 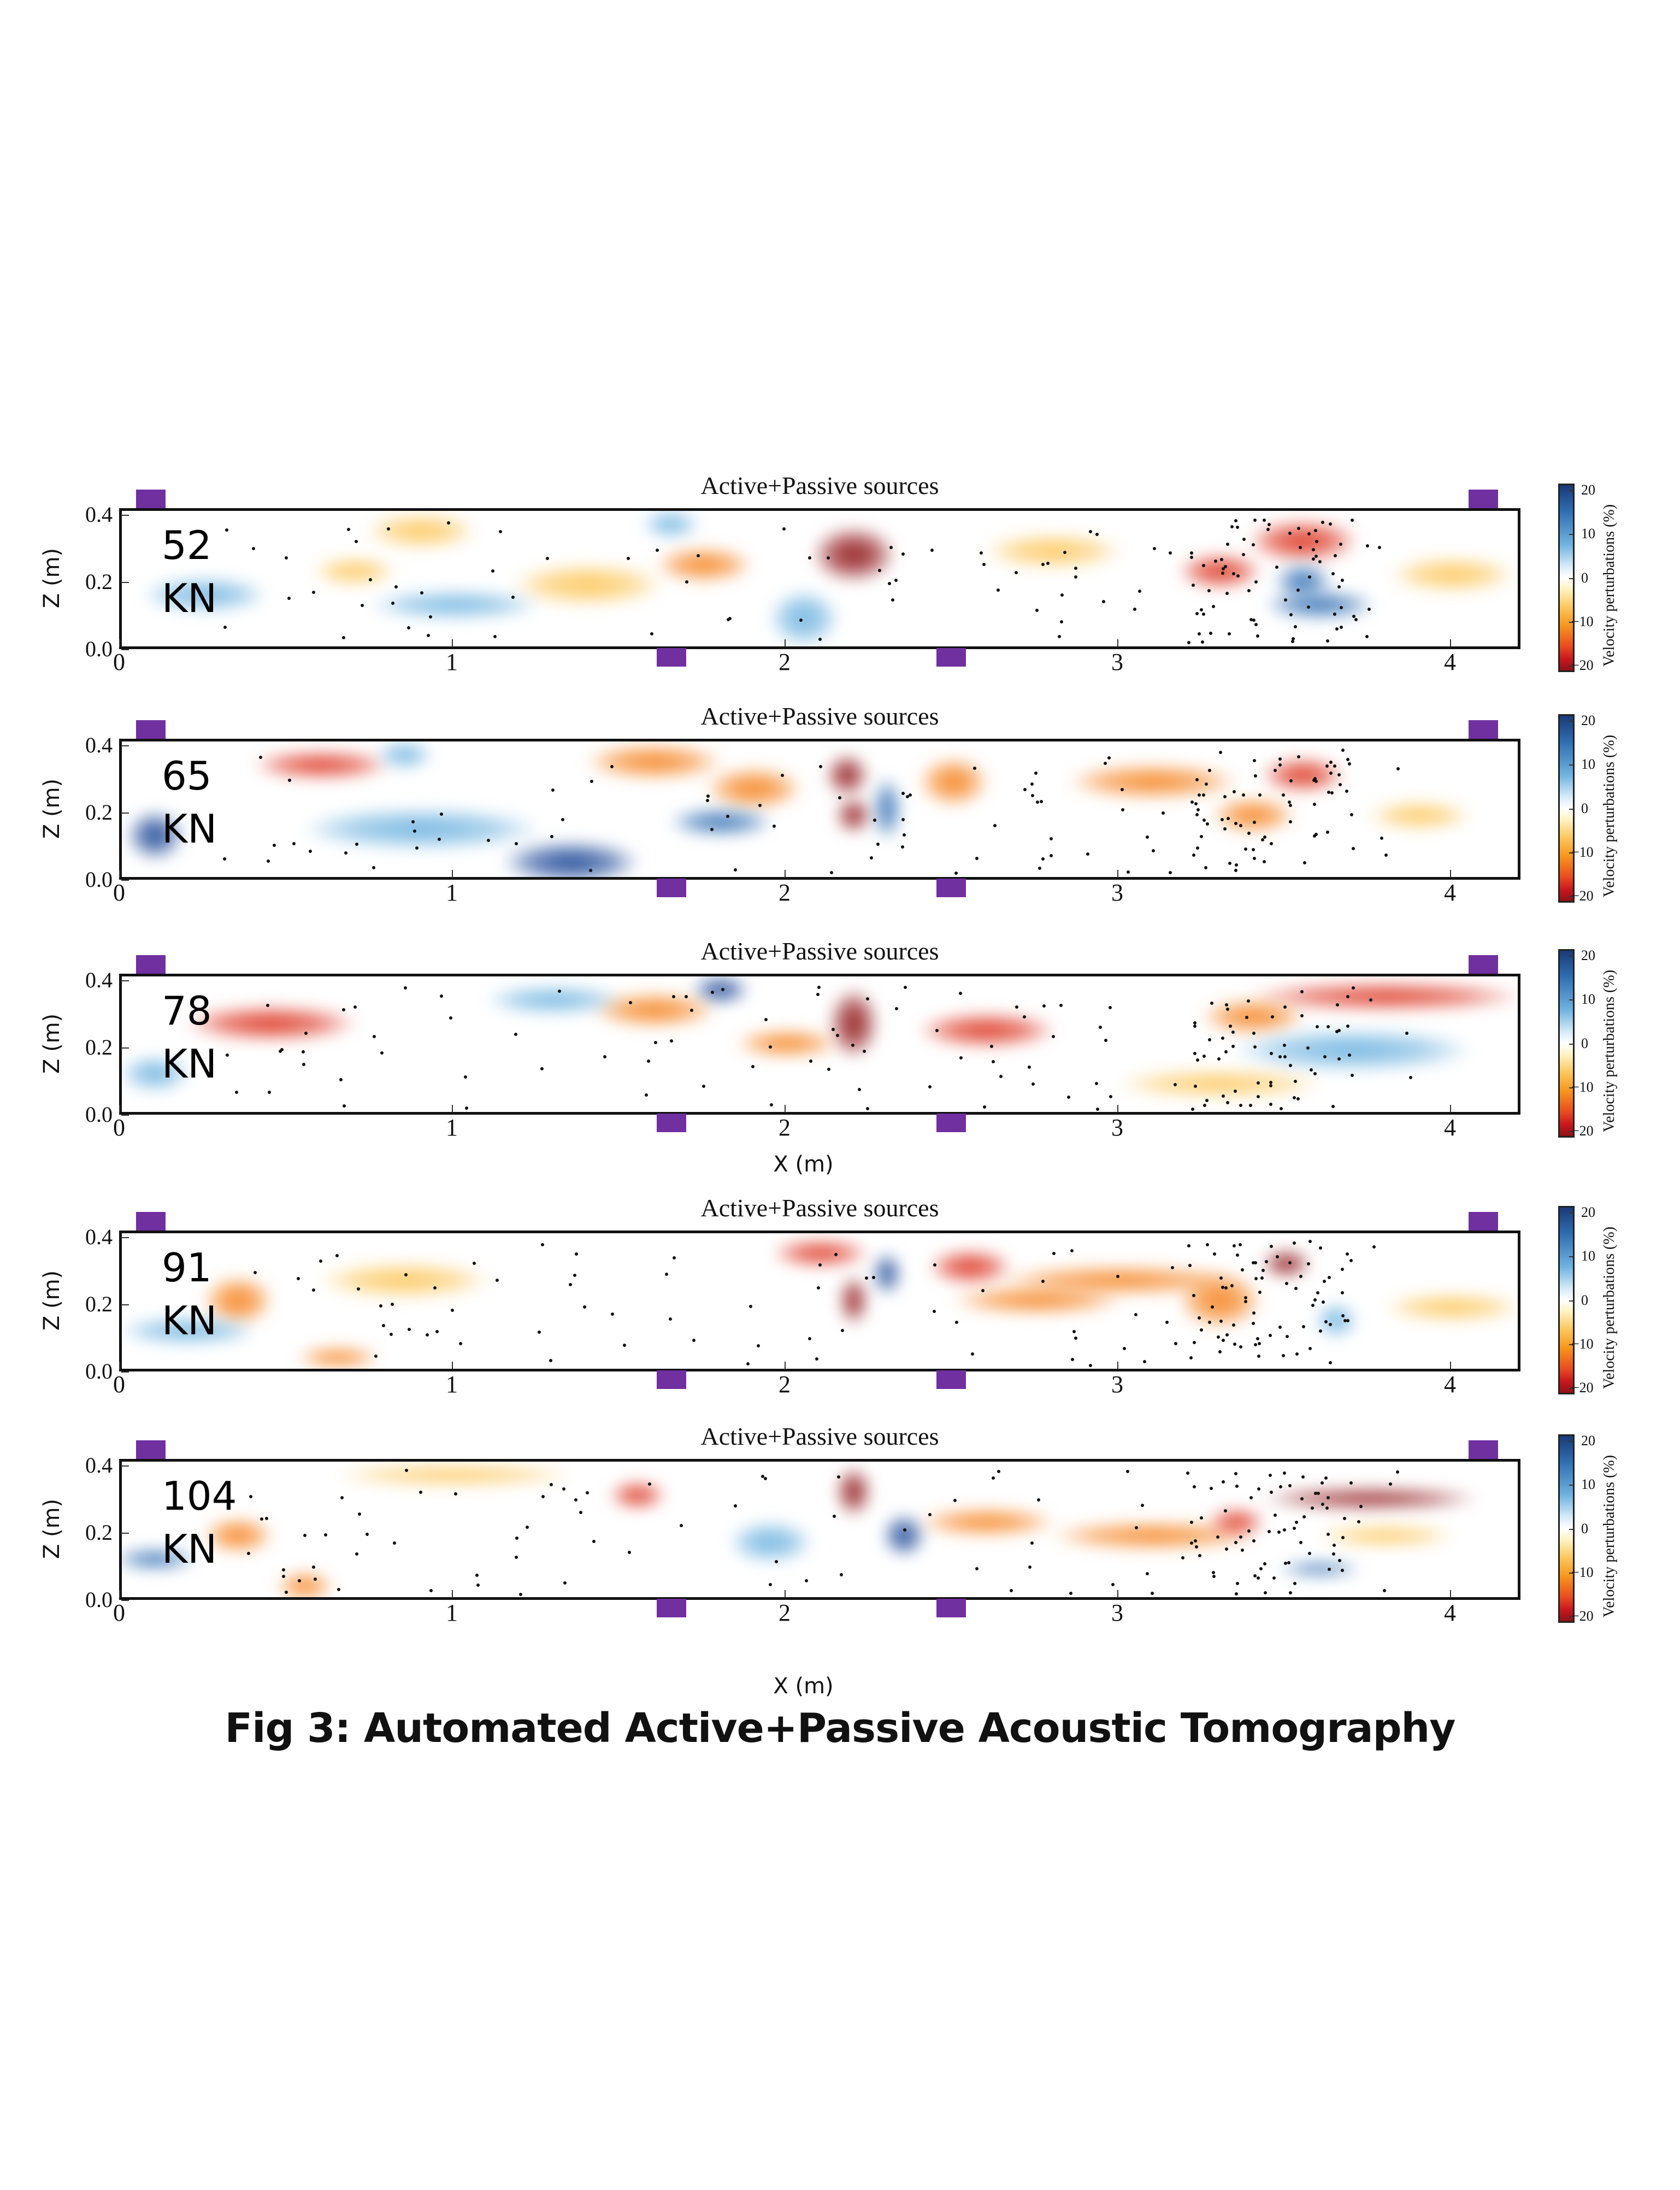 I want to click on load-label: 78 KN, so click(x=189, y=1038).